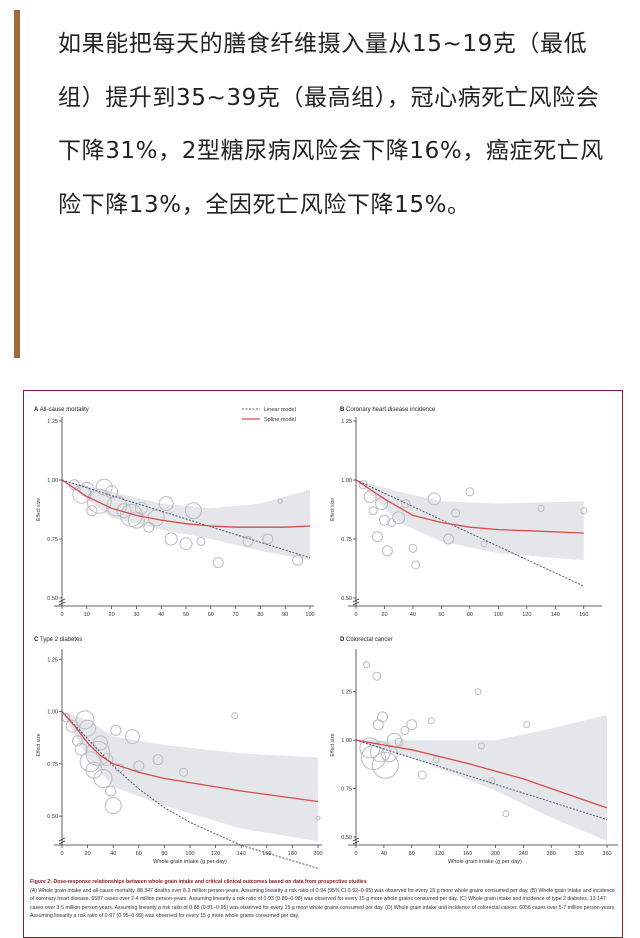 This screenshot has width=640, height=938. Describe the element at coordinates (346, 790) in the screenshot. I see `panel-d-y-tick-label: 0.75` at that location.